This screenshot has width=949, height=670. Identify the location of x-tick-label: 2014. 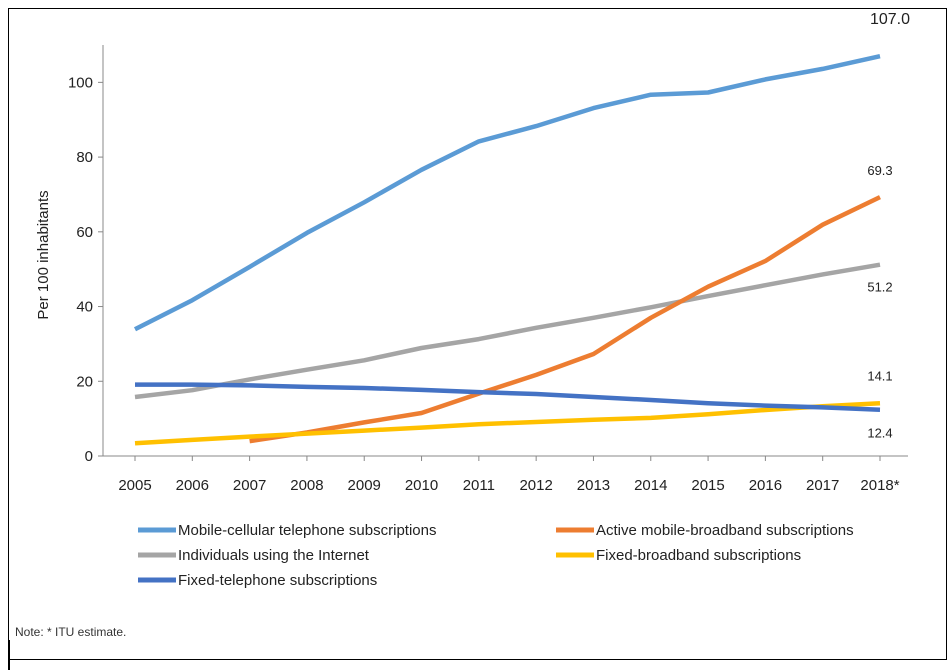
(650, 485).